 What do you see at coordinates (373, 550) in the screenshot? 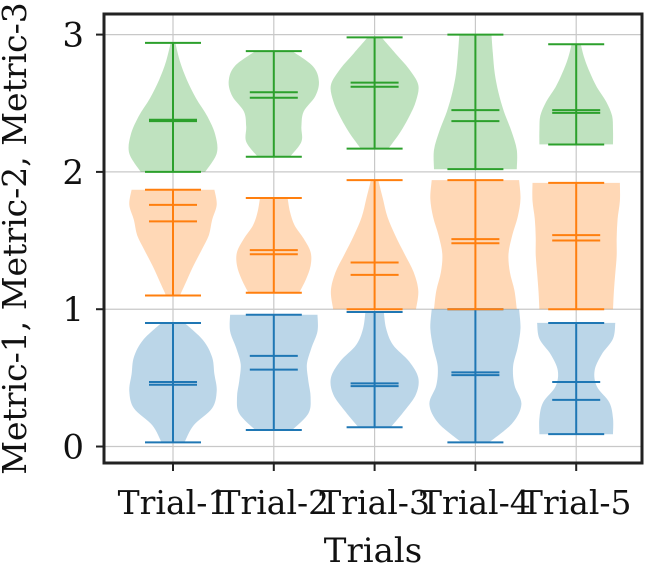
I see `x-axis-title: Trials` at bounding box center [373, 550].